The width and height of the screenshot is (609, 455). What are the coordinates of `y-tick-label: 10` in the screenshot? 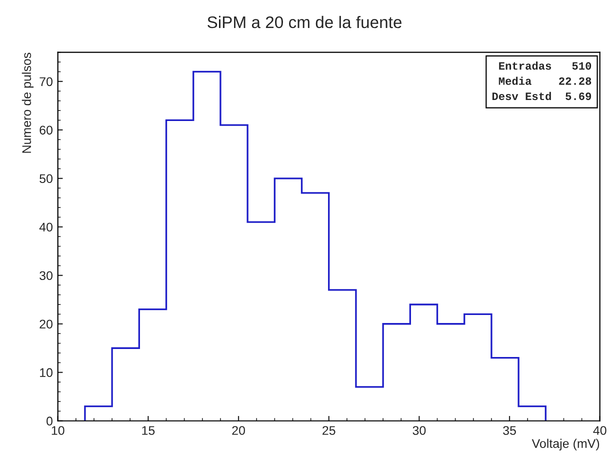 It's located at (46, 373).